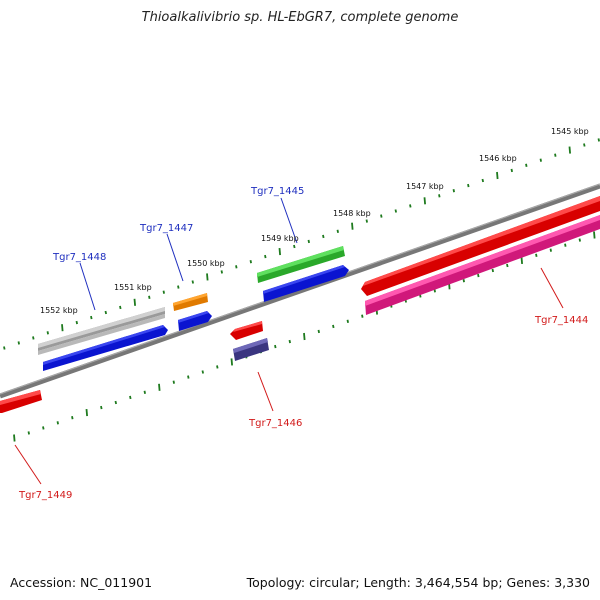 Image resolution: width=600 pixels, height=600 pixels. Describe the element at coordinates (570, 131) in the screenshot. I see `kbp-label-1545: 1545 kbp` at that location.